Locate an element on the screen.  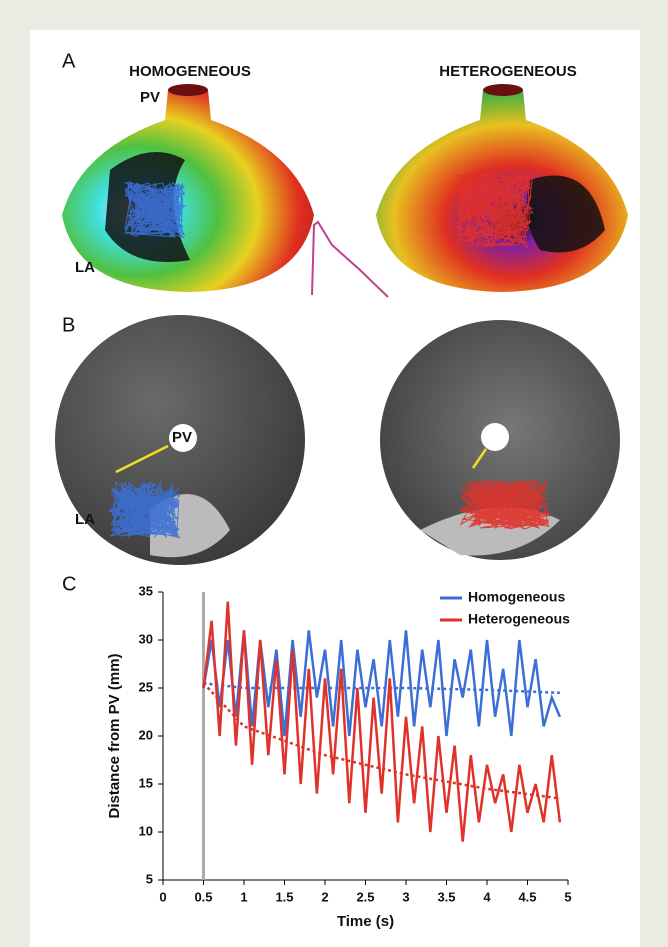
legend-label: Homogeneous is located at coordinates (516, 597).